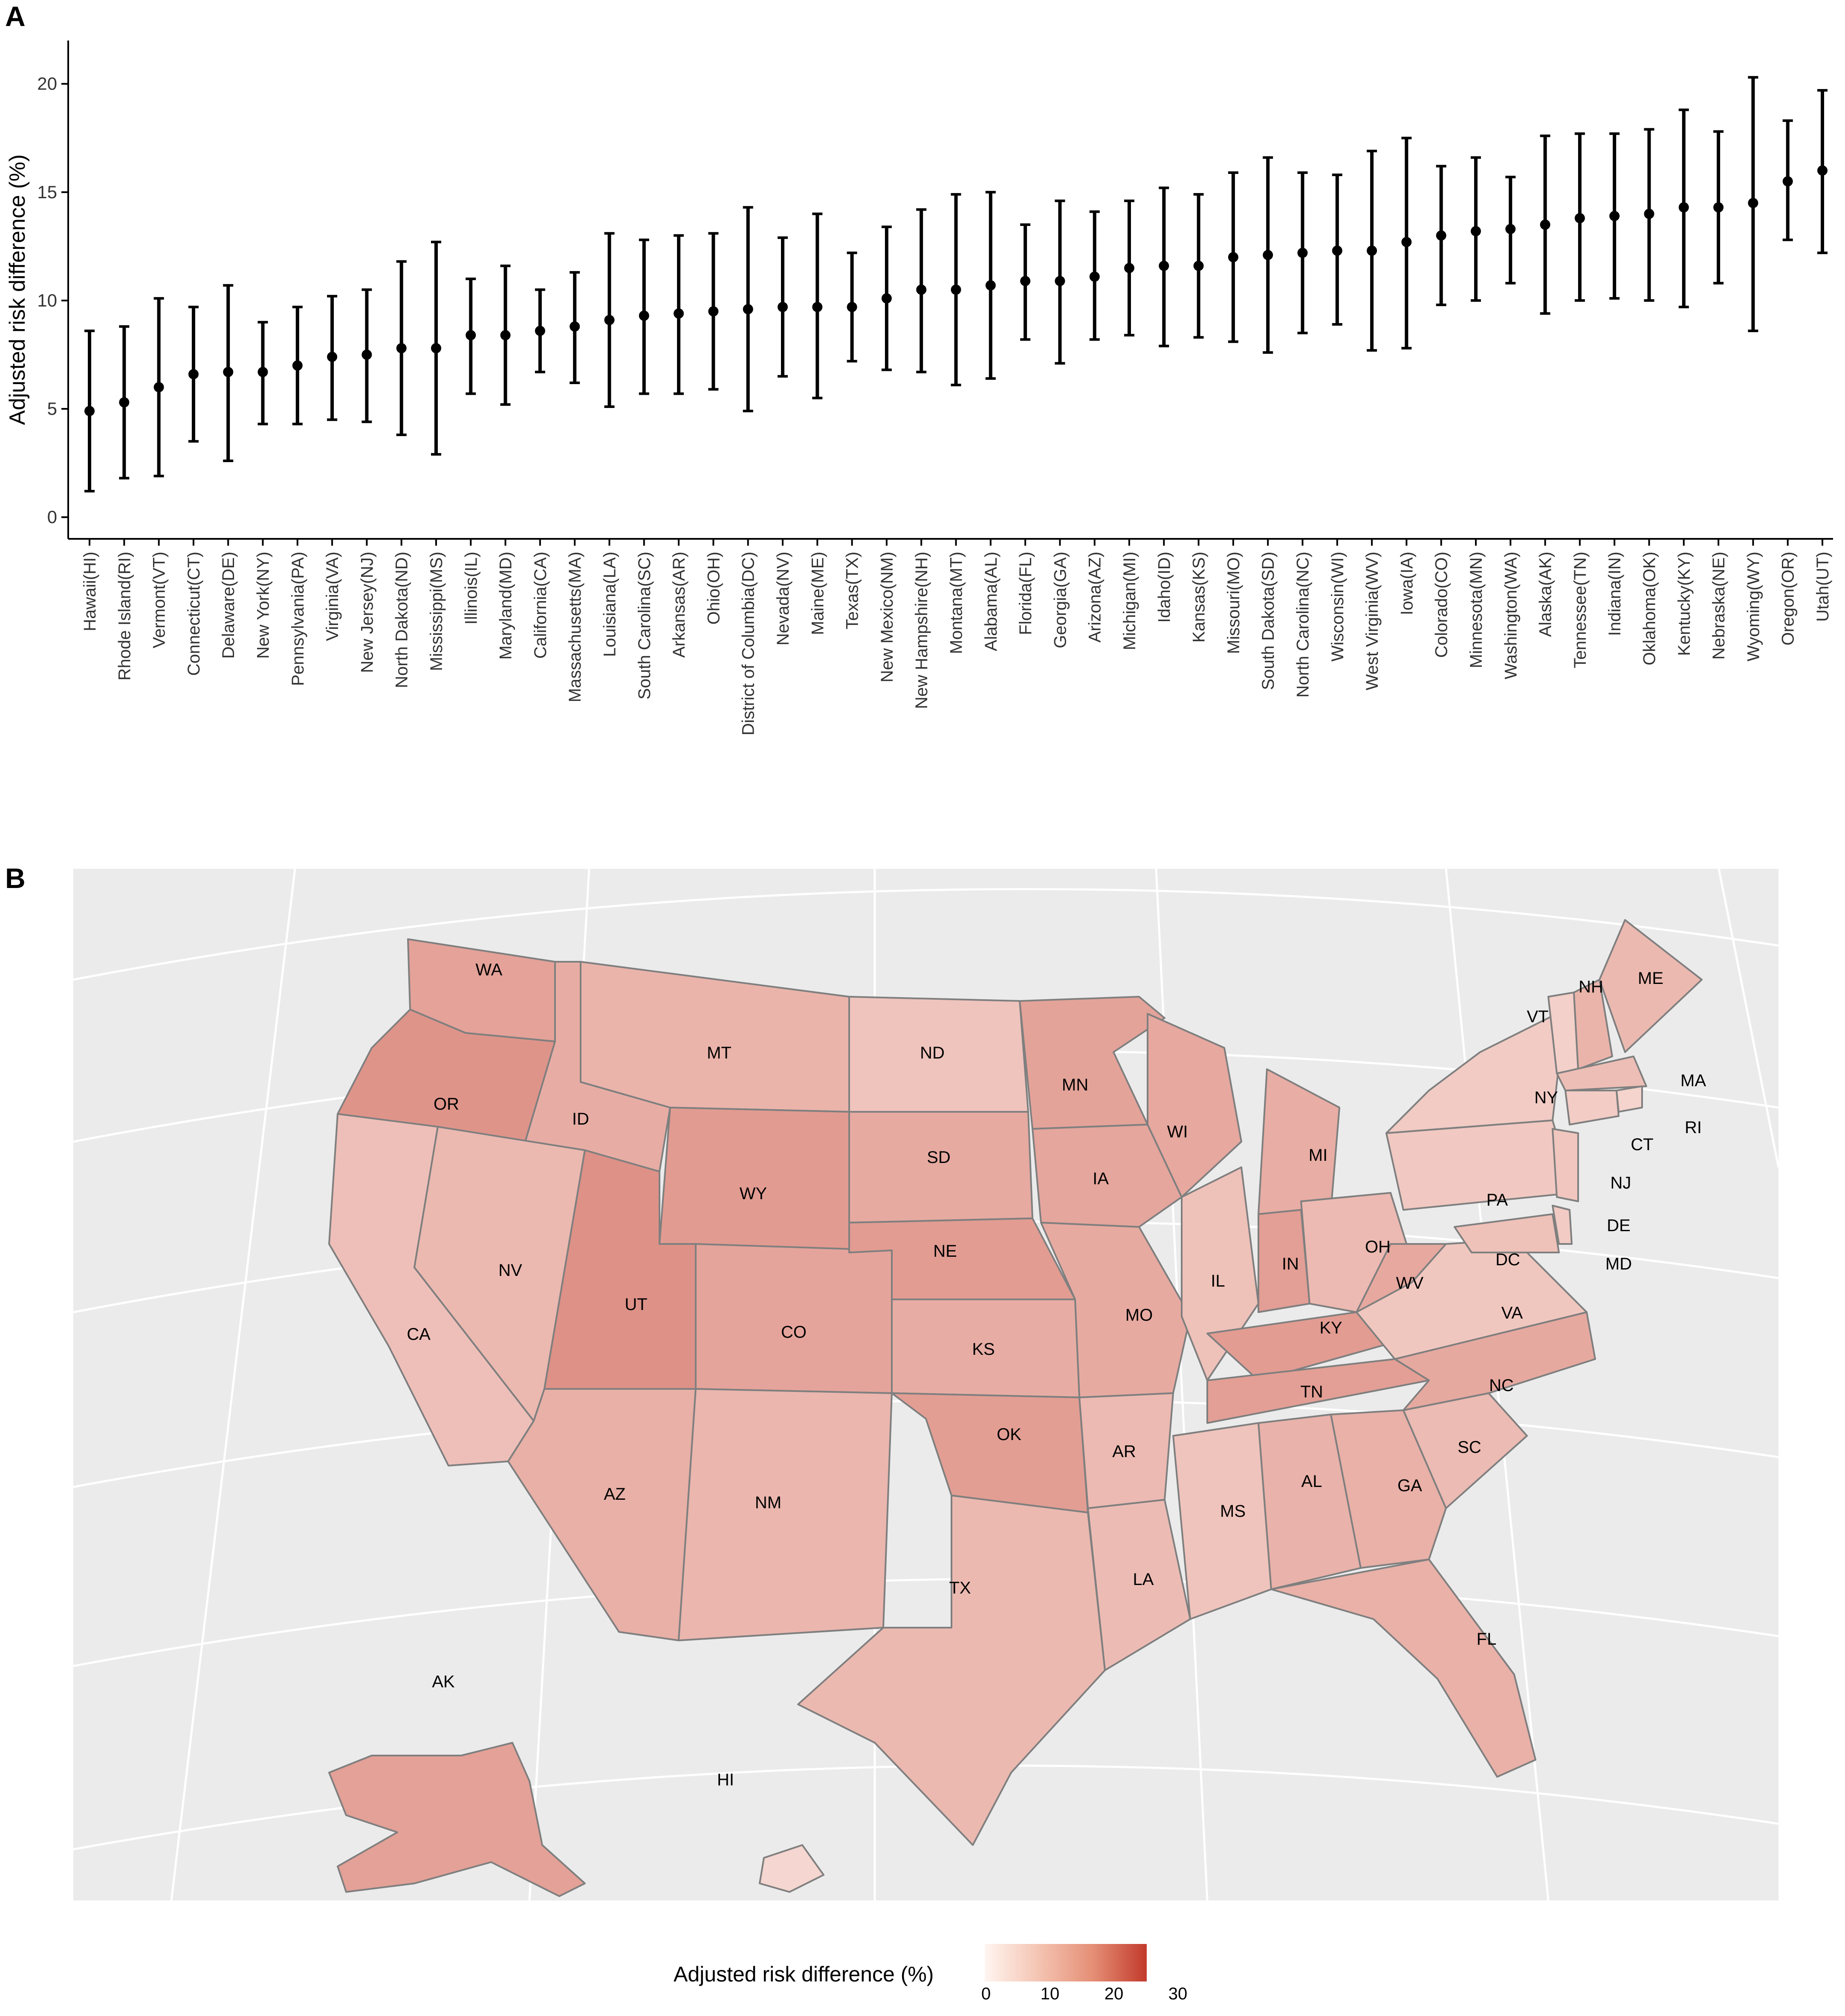 Image resolution: width=1845 pixels, height=2016 pixels. I want to click on x-tick-label: Florida(FL), so click(1025, 593).